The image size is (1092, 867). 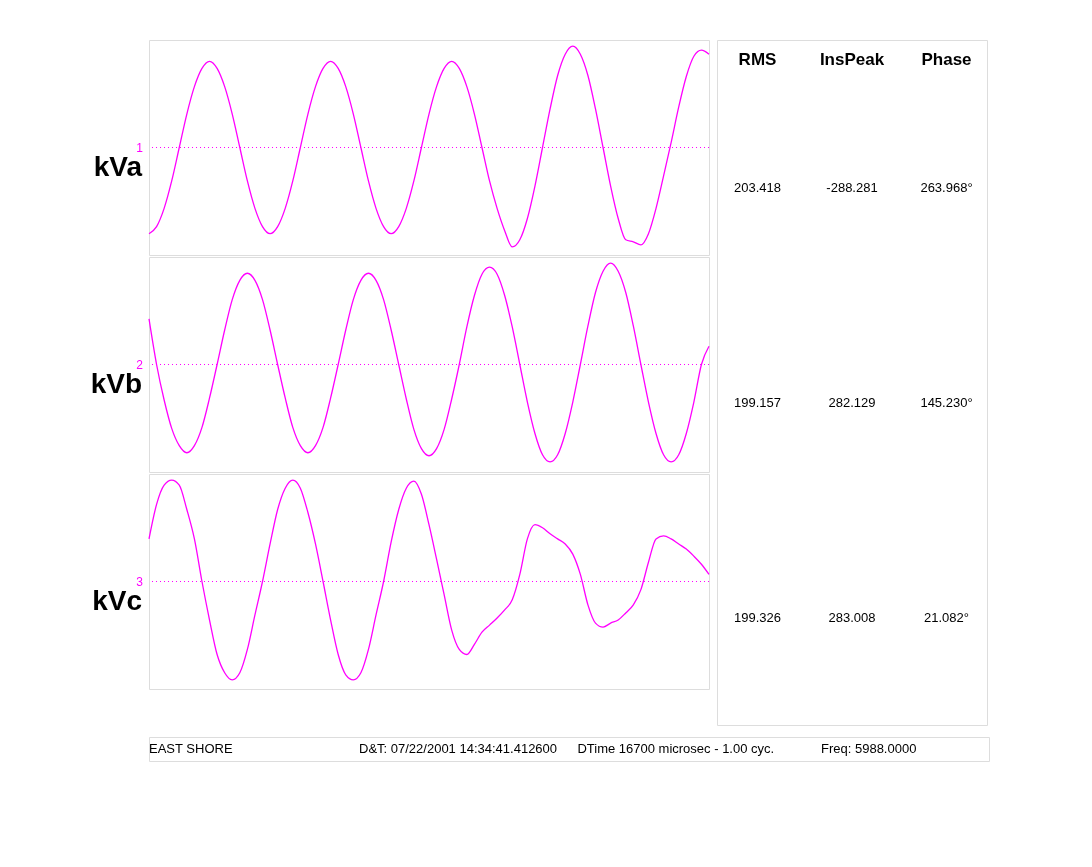 I want to click on text: 203.418, so click(x=757, y=187).